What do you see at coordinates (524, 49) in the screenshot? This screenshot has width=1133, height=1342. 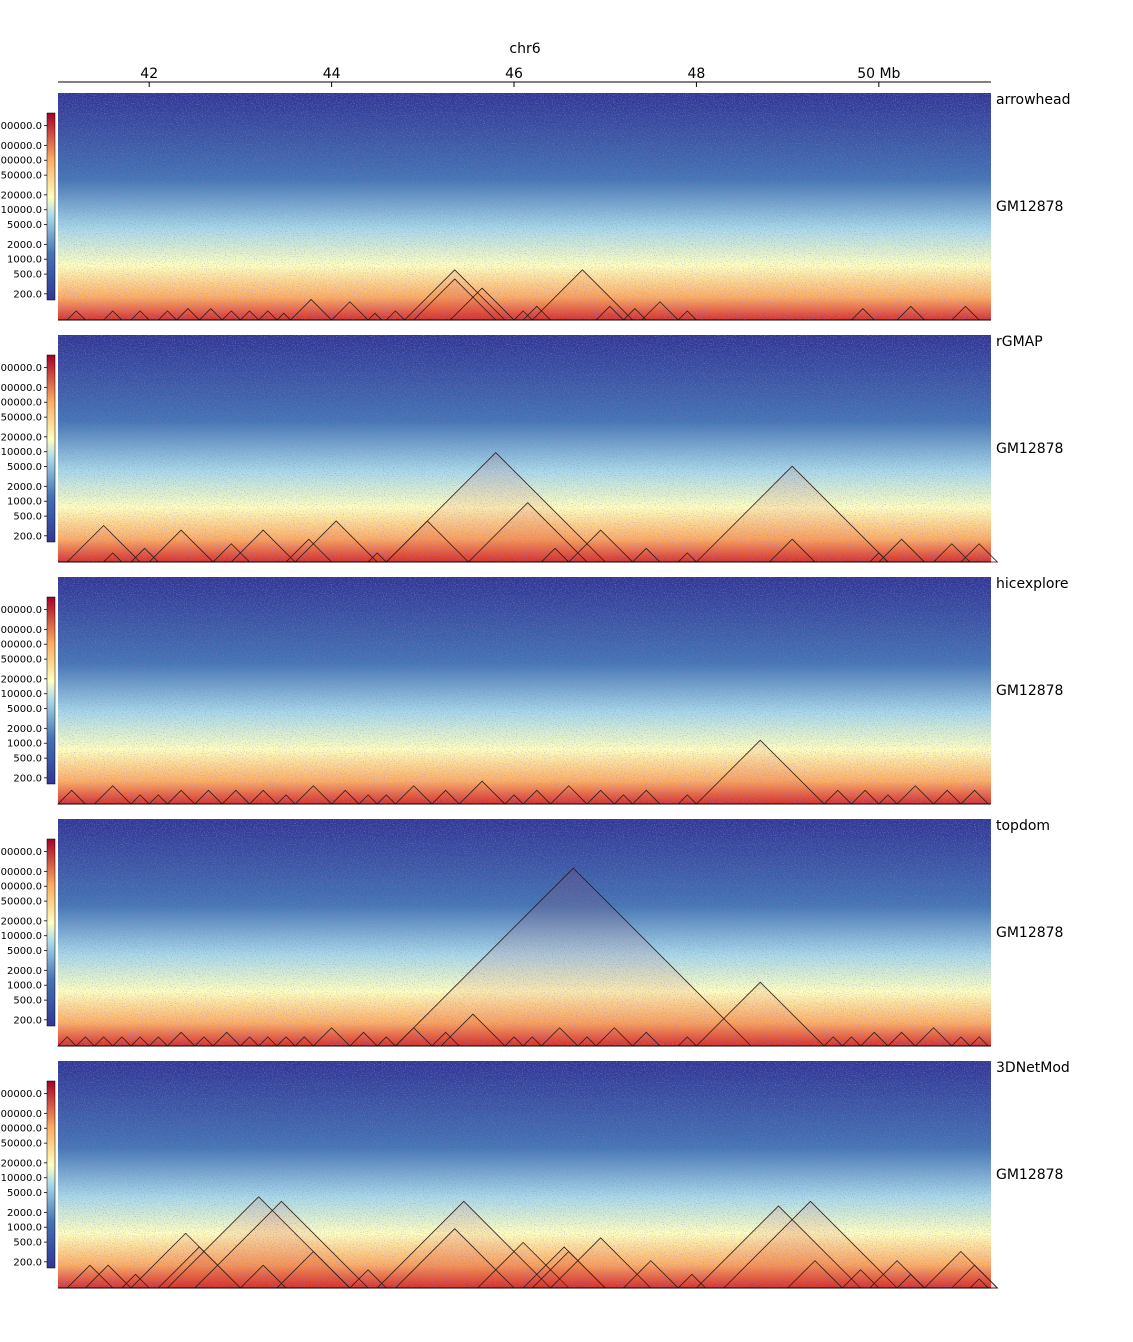 I see `chart-title: chr6` at bounding box center [524, 49].